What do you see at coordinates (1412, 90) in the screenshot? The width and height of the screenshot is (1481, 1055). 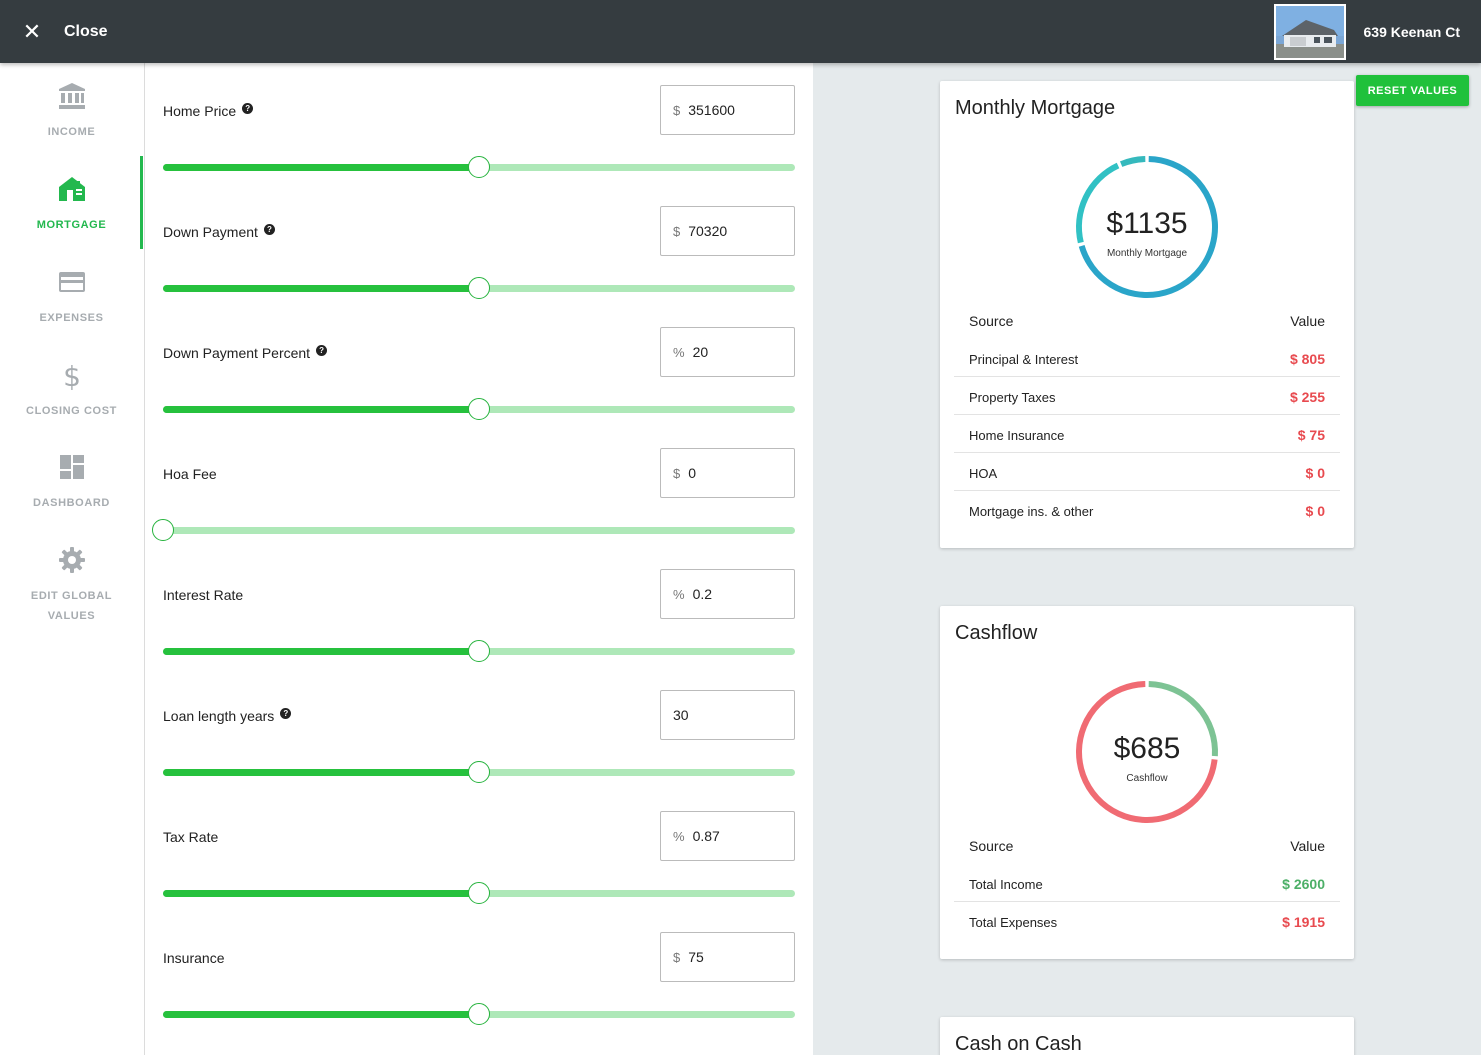 I see `reset-values-button: RESET VALUES` at bounding box center [1412, 90].